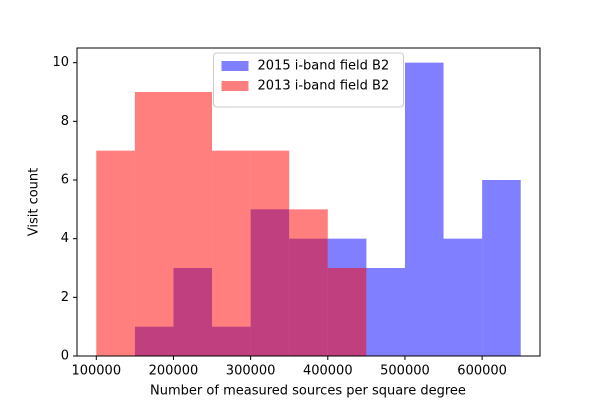 Image resolution: width=600 pixels, height=400 pixels. I want to click on y-axis-label: Visit count, so click(34, 202).